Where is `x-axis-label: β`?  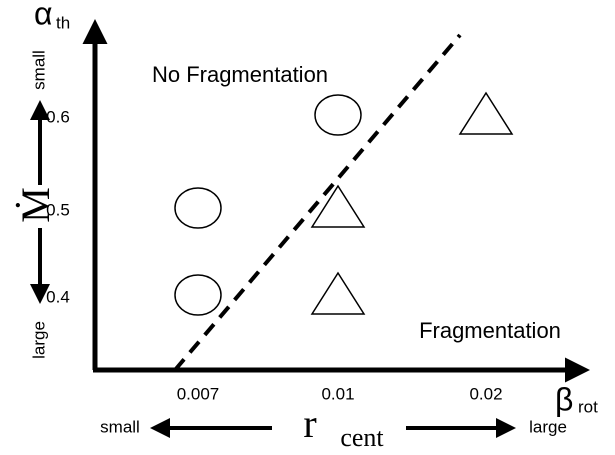 x-axis-label: β is located at coordinates (564, 399).